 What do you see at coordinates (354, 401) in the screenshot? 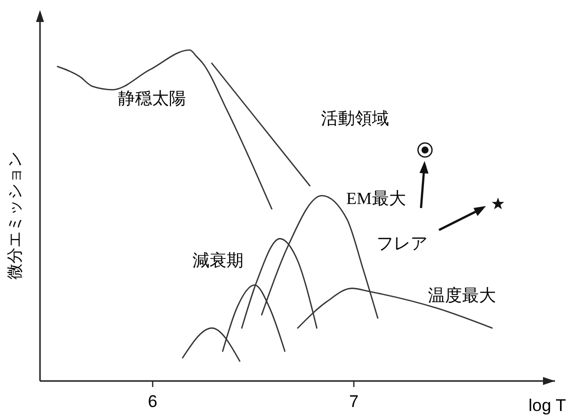
I see `x-tick-label: 7` at bounding box center [354, 401].